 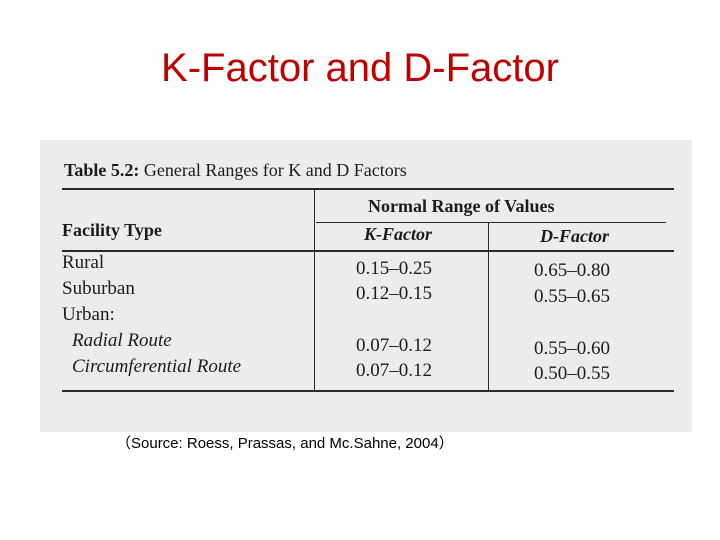 What do you see at coordinates (83, 262) in the screenshot?
I see `row-label-rural: Rural` at bounding box center [83, 262].